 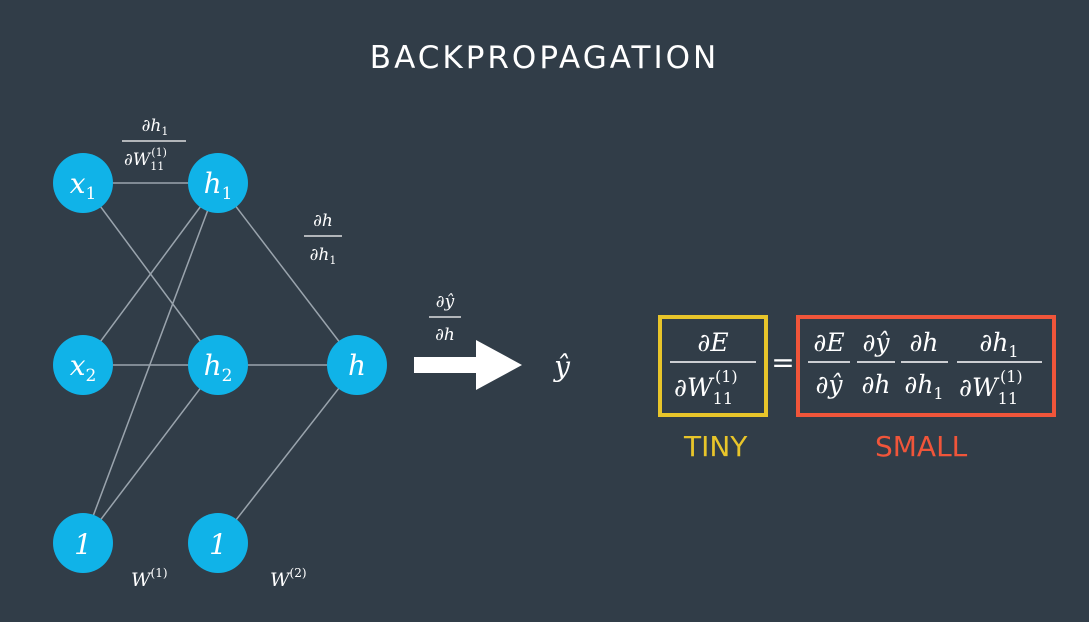 What do you see at coordinates (287, 454) in the screenshot?
I see `edge-bias2-h` at bounding box center [287, 454].